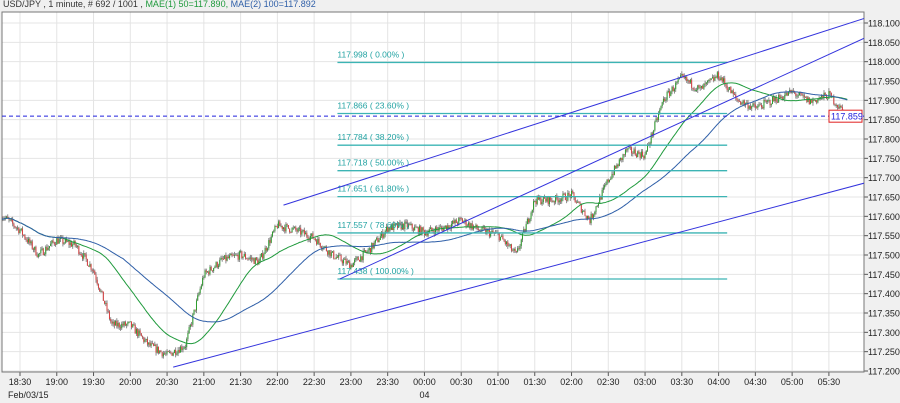 The height and width of the screenshot is (403, 900). I want to click on y-tick-label: 117.950, so click(884, 81).